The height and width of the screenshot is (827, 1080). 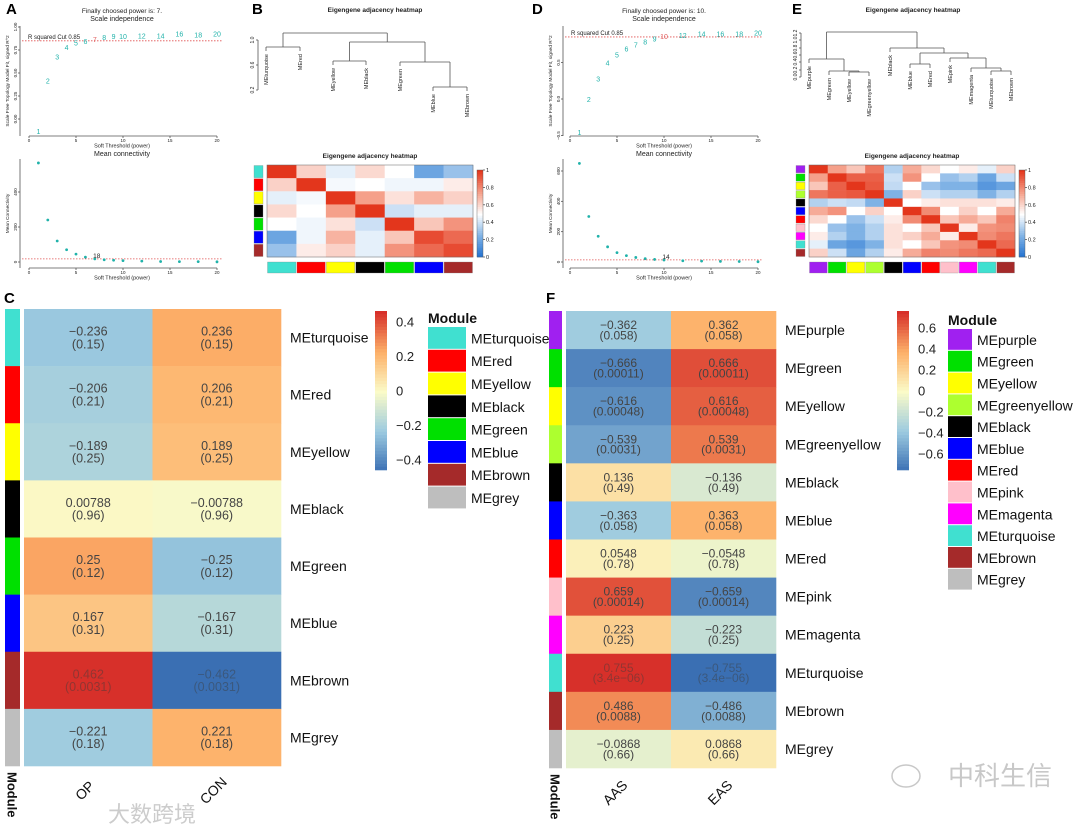 What do you see at coordinates (67, 48) in the screenshot?
I see `power-label: 4` at bounding box center [67, 48].